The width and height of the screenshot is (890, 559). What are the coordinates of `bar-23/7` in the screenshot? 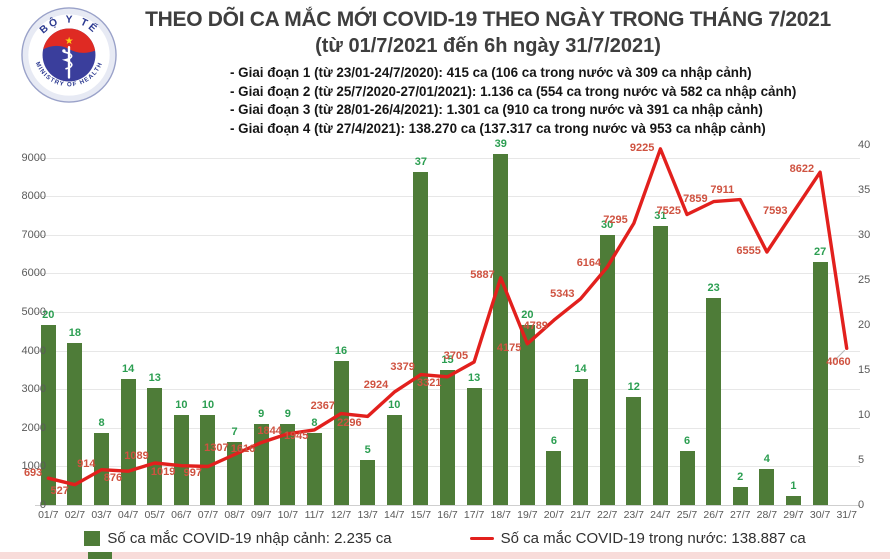 It's located at (634, 451).